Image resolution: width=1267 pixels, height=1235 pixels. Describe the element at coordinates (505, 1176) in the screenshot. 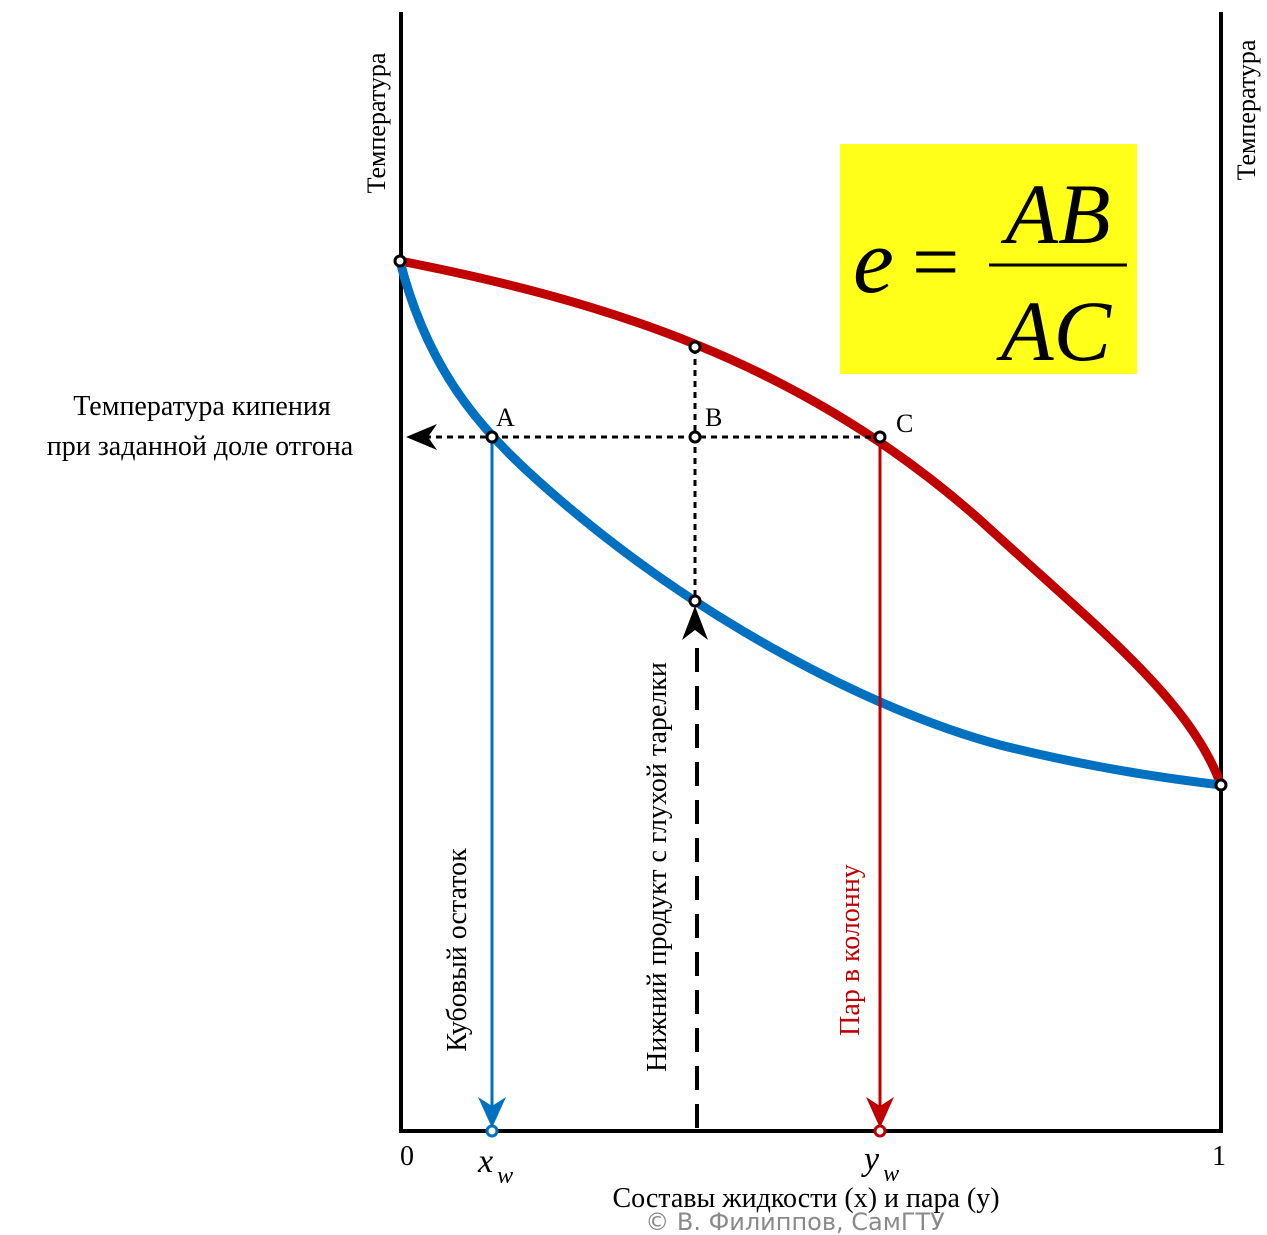

I see `xw-sub: w` at that location.